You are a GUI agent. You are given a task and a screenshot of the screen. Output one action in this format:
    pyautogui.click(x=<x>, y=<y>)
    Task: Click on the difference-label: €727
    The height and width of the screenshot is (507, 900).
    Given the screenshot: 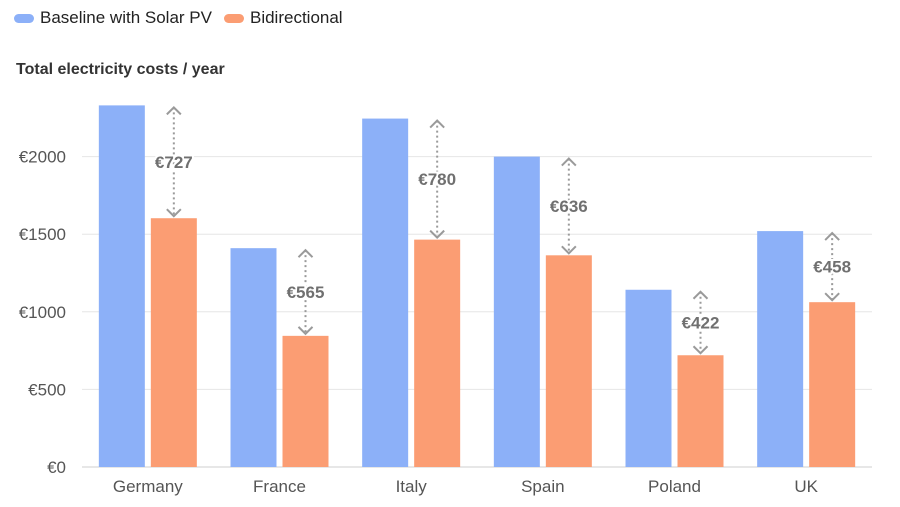 What is the action you would take?
    pyautogui.click(x=174, y=162)
    